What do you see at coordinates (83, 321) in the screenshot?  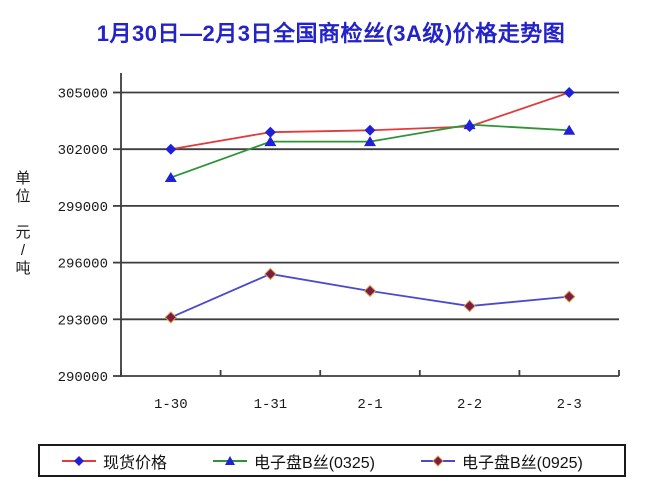 I see `y-tick-label: 293000` at bounding box center [83, 321].